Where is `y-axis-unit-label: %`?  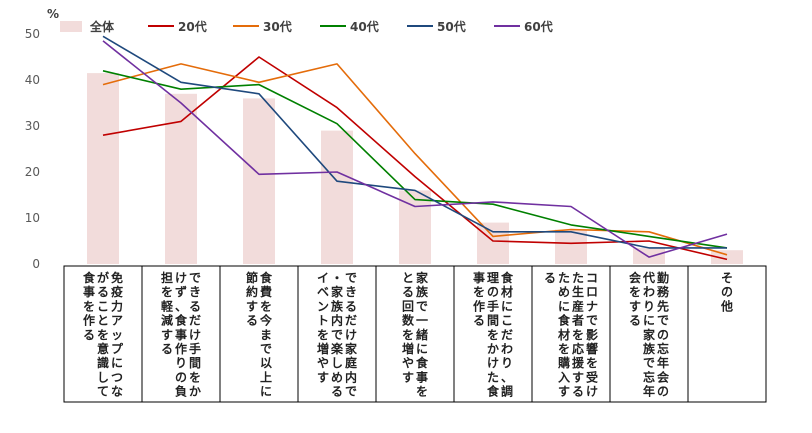
y-axis-unit-label: % is located at coordinates (53, 14).